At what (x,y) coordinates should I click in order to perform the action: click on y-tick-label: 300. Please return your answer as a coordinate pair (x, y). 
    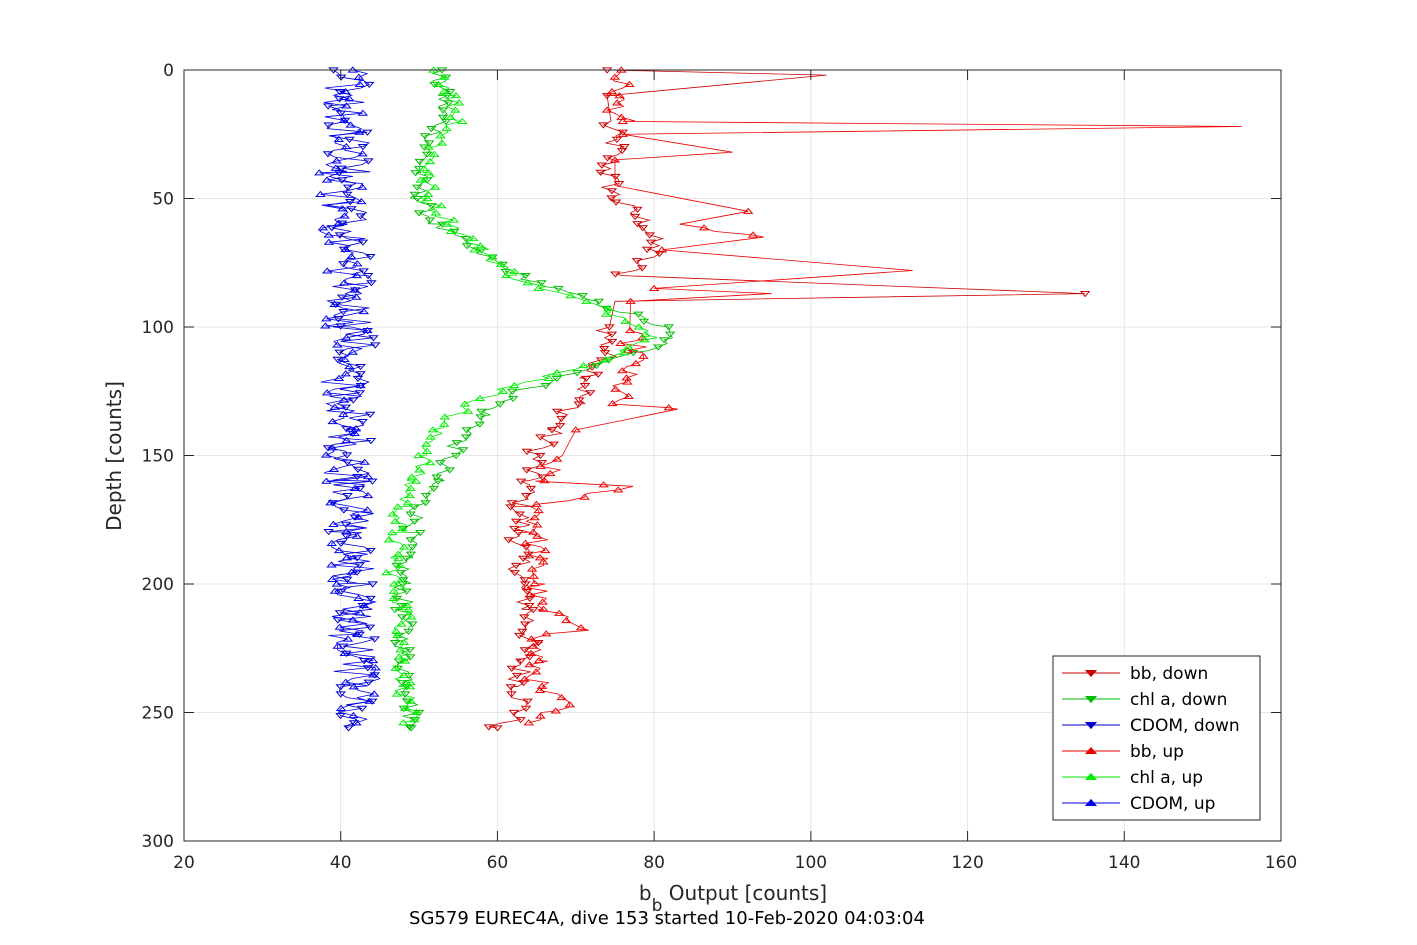
    Looking at the image, I should click on (158, 842).